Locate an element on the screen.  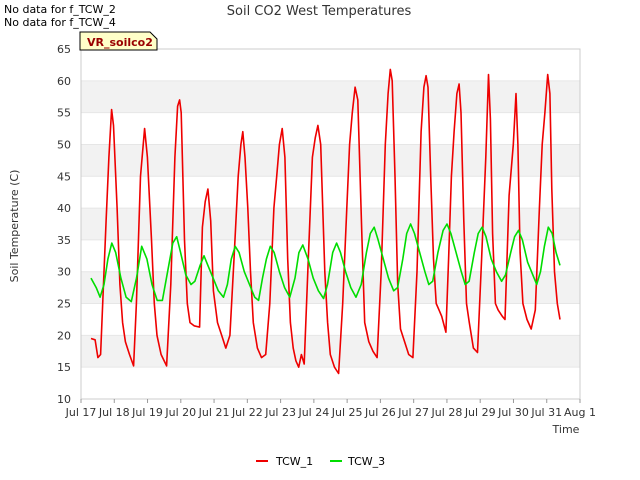
series-line-tcw3 is located at coordinates (325, 263).